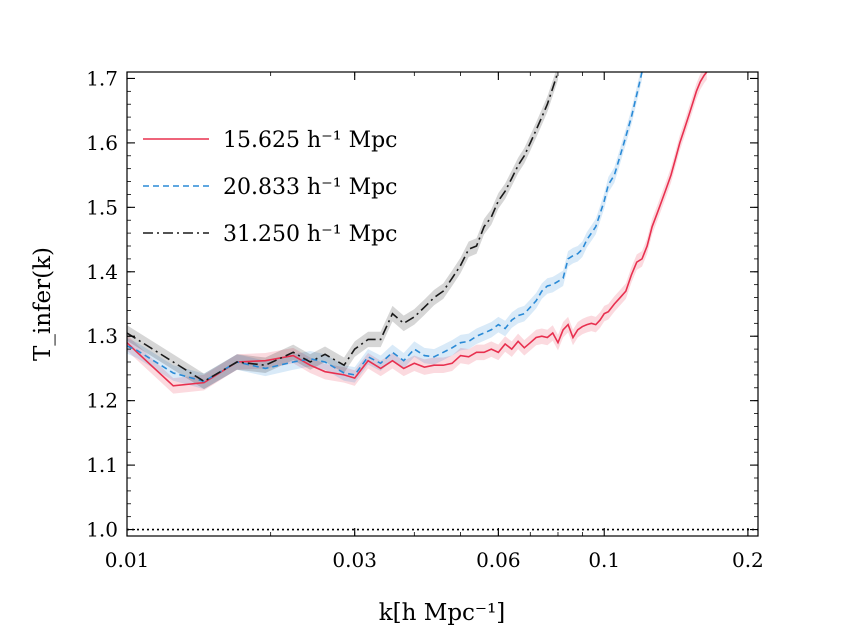  Describe the element at coordinates (102, 143) in the screenshot. I see `y-tick-label: 1.6` at that location.